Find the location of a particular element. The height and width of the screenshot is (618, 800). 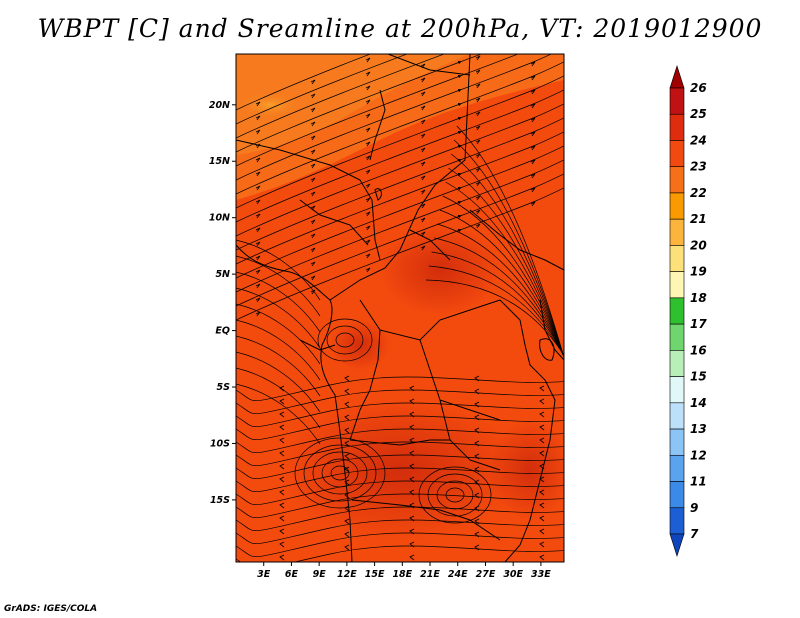

y-tick-label: 5N is located at coordinates (222, 274).